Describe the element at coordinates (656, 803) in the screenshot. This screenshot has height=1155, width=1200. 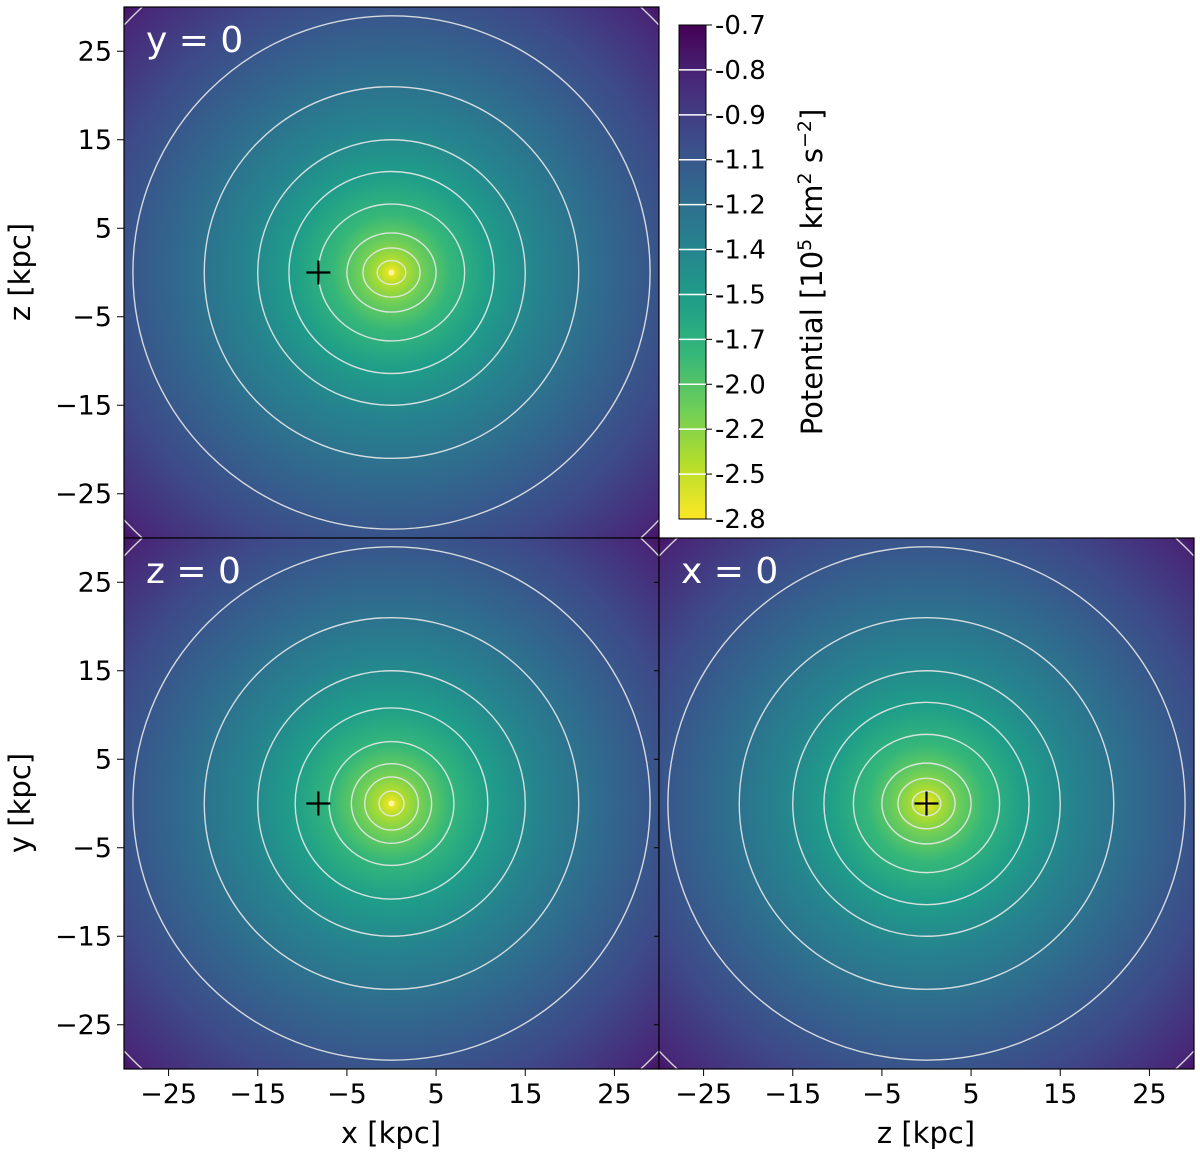
I see `y-ticks-x0` at that location.